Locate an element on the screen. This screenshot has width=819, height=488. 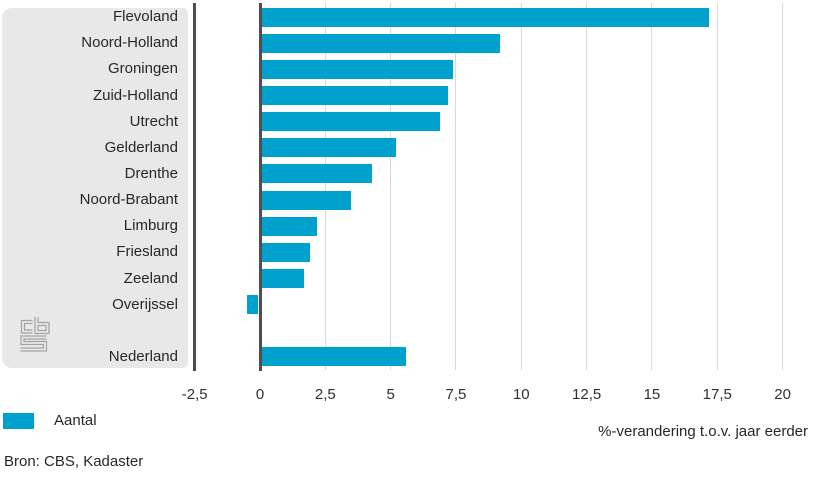
category-label-overijssel: Overijssel is located at coordinates (145, 304).